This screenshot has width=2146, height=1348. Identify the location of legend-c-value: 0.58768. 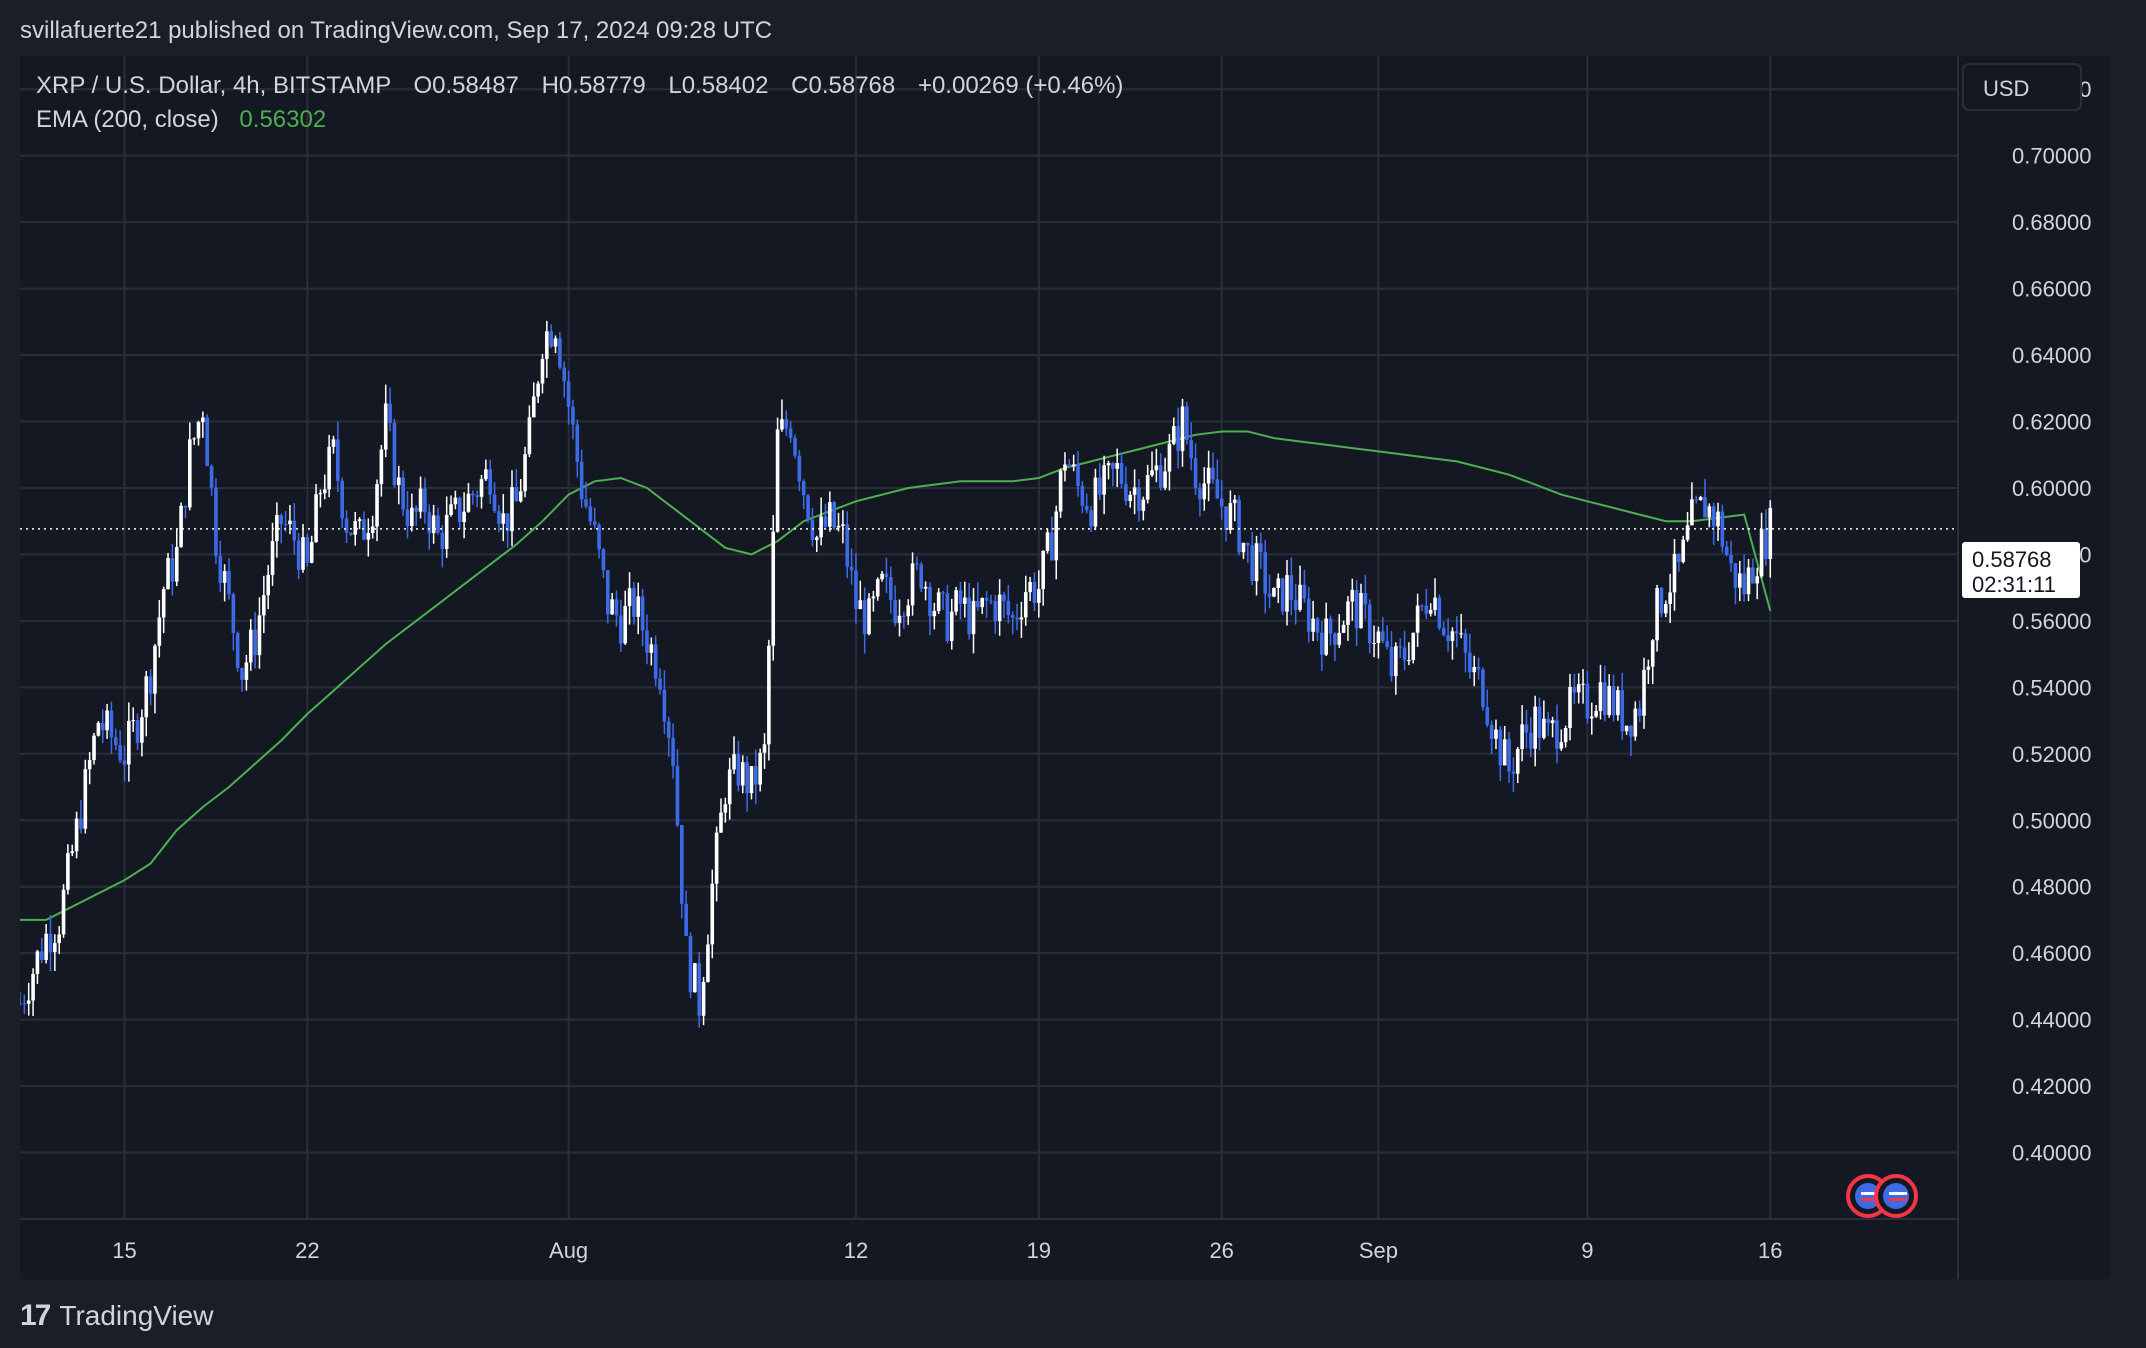
(852, 85).